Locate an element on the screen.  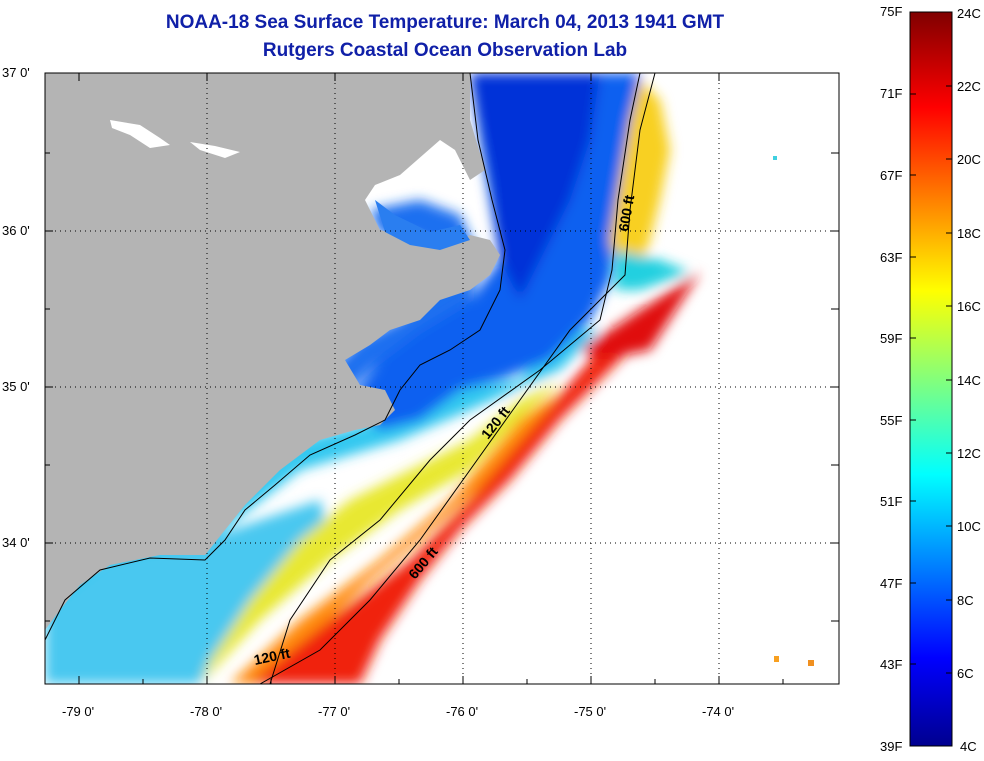
isobath-label: 600 ft is located at coordinates (626, 212).